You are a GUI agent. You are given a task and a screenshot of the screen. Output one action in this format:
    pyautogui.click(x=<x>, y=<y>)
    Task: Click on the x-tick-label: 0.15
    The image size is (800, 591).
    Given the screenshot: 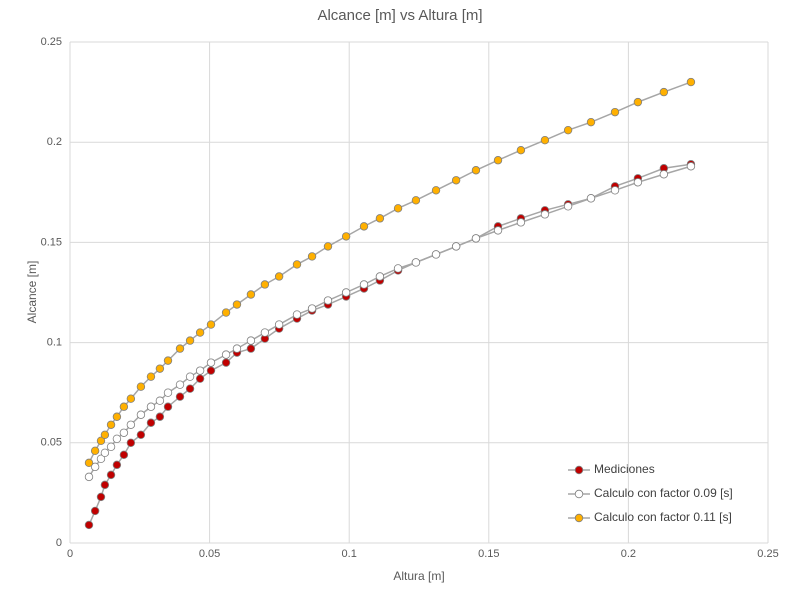 What is the action you would take?
    pyautogui.click(x=488, y=554)
    